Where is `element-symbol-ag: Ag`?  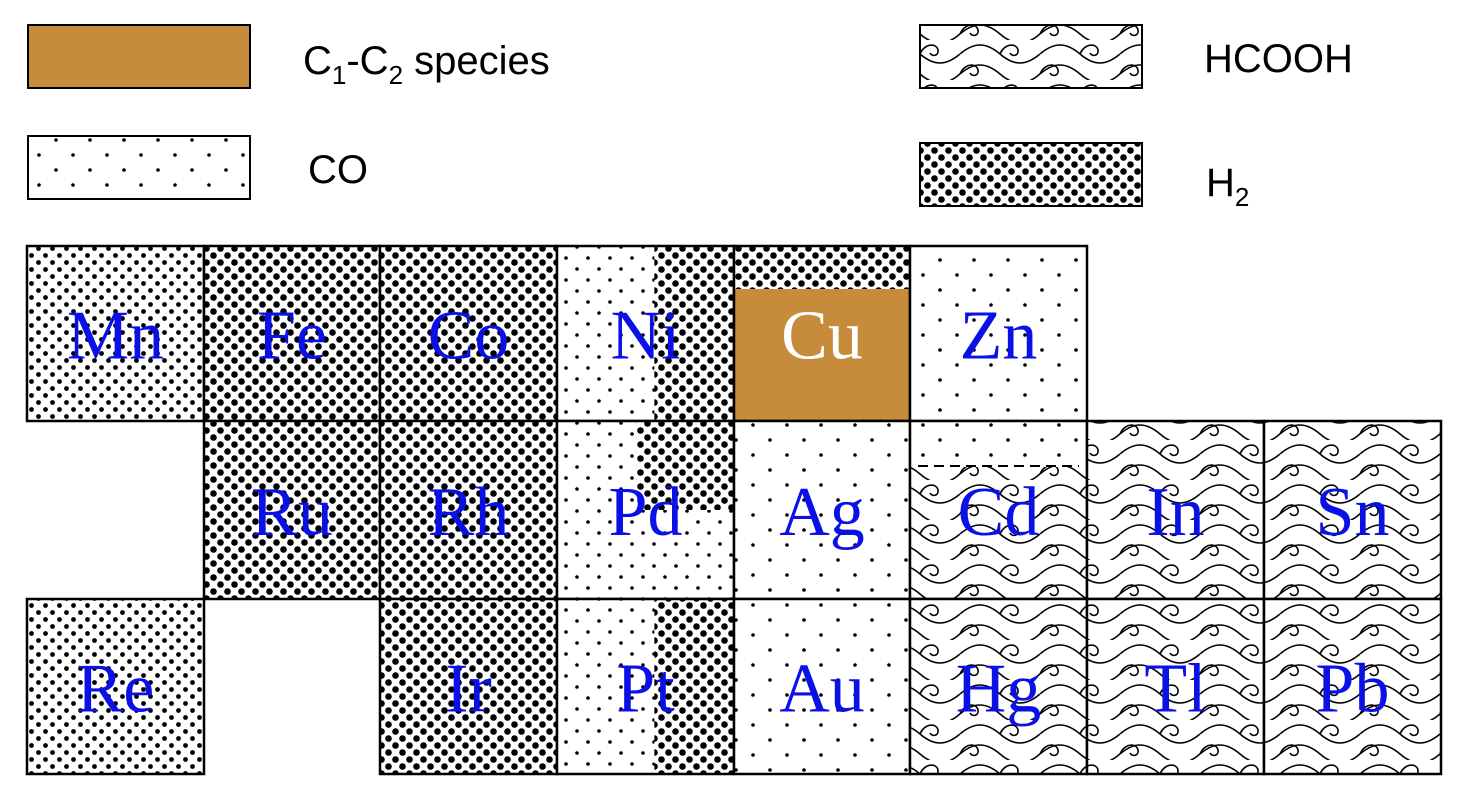 element-symbol-ag: Ag is located at coordinates (822, 512).